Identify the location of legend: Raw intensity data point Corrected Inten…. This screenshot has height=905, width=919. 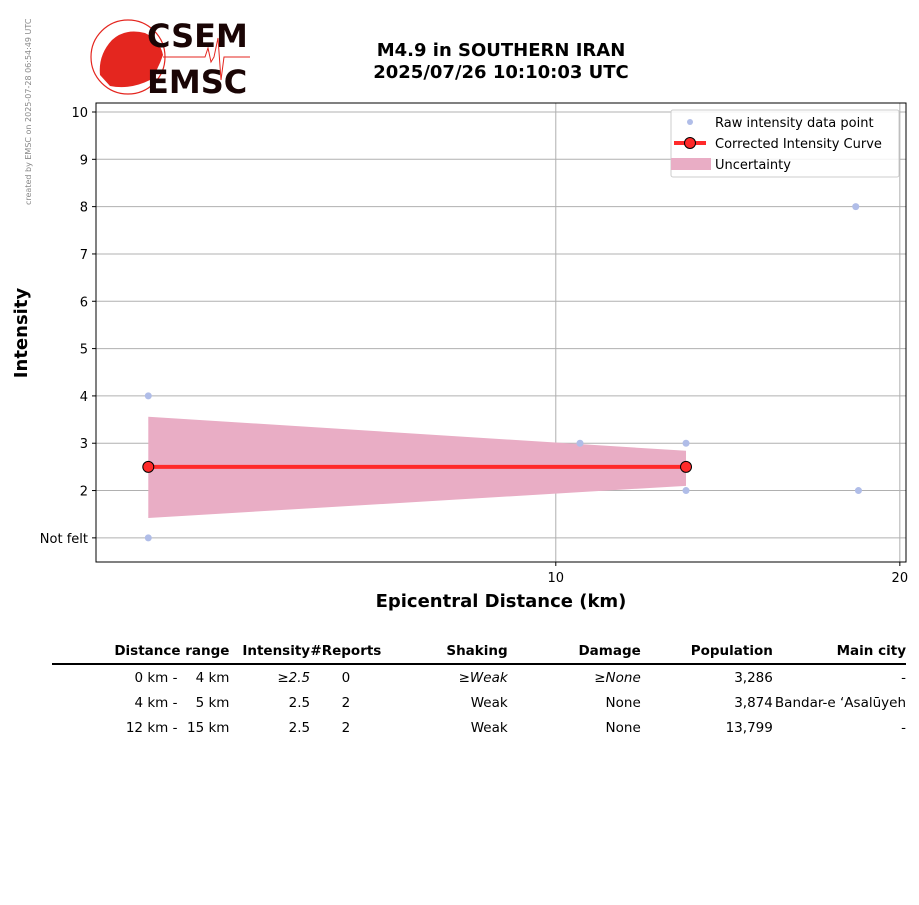
(785, 143).